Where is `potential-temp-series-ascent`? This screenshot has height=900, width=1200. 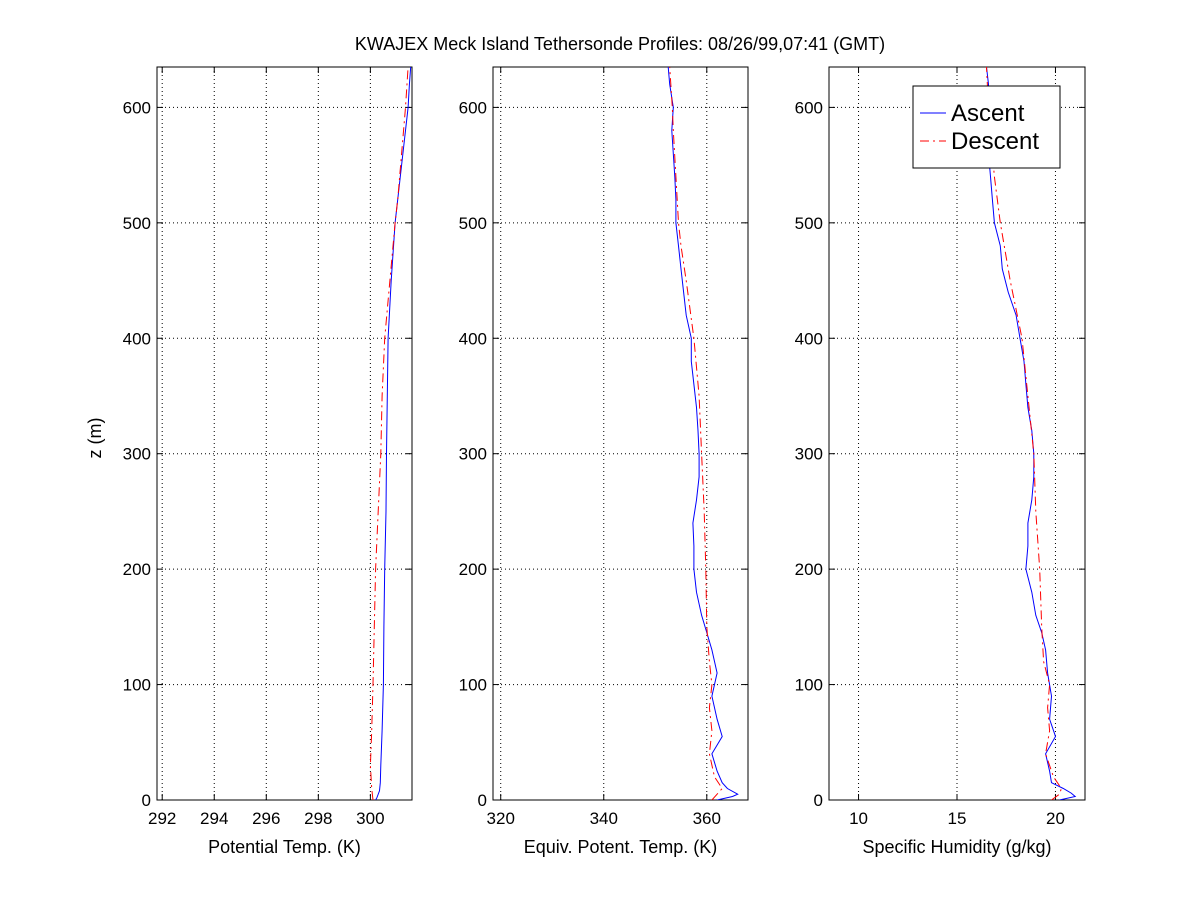
potential-temp-series-ascent is located at coordinates (393, 433).